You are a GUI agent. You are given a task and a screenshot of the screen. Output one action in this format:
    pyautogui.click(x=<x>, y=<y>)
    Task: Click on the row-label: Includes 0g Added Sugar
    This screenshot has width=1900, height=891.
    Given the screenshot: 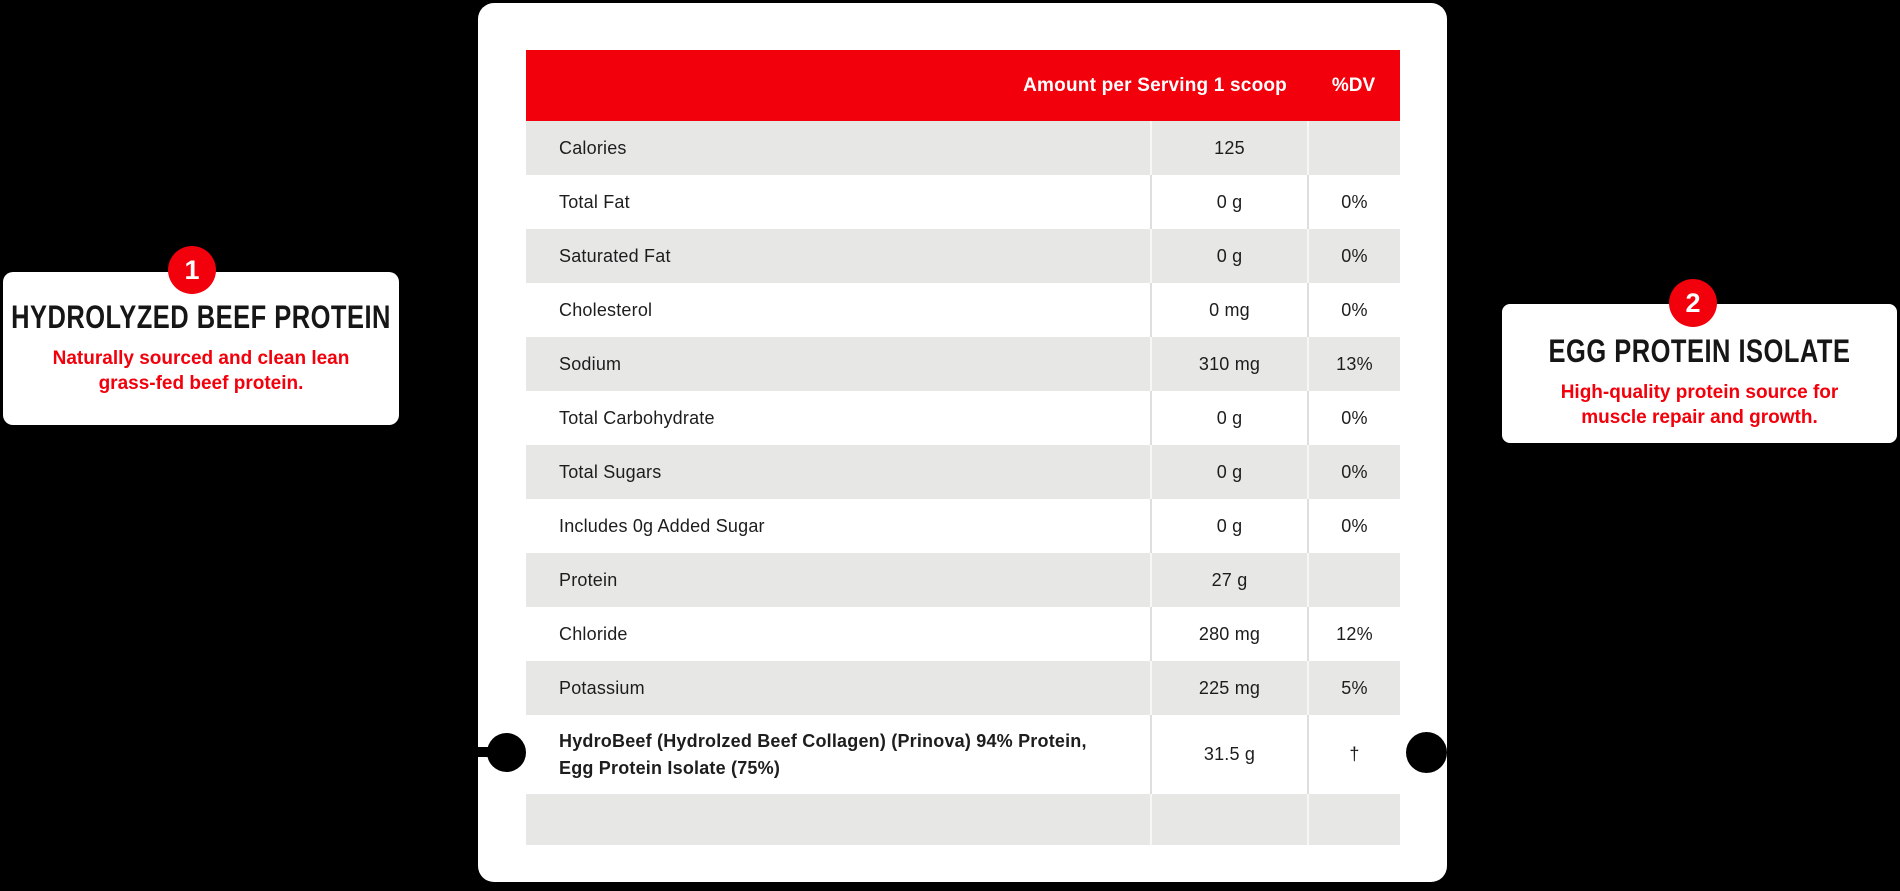 What is the action you would take?
    pyautogui.click(x=662, y=525)
    